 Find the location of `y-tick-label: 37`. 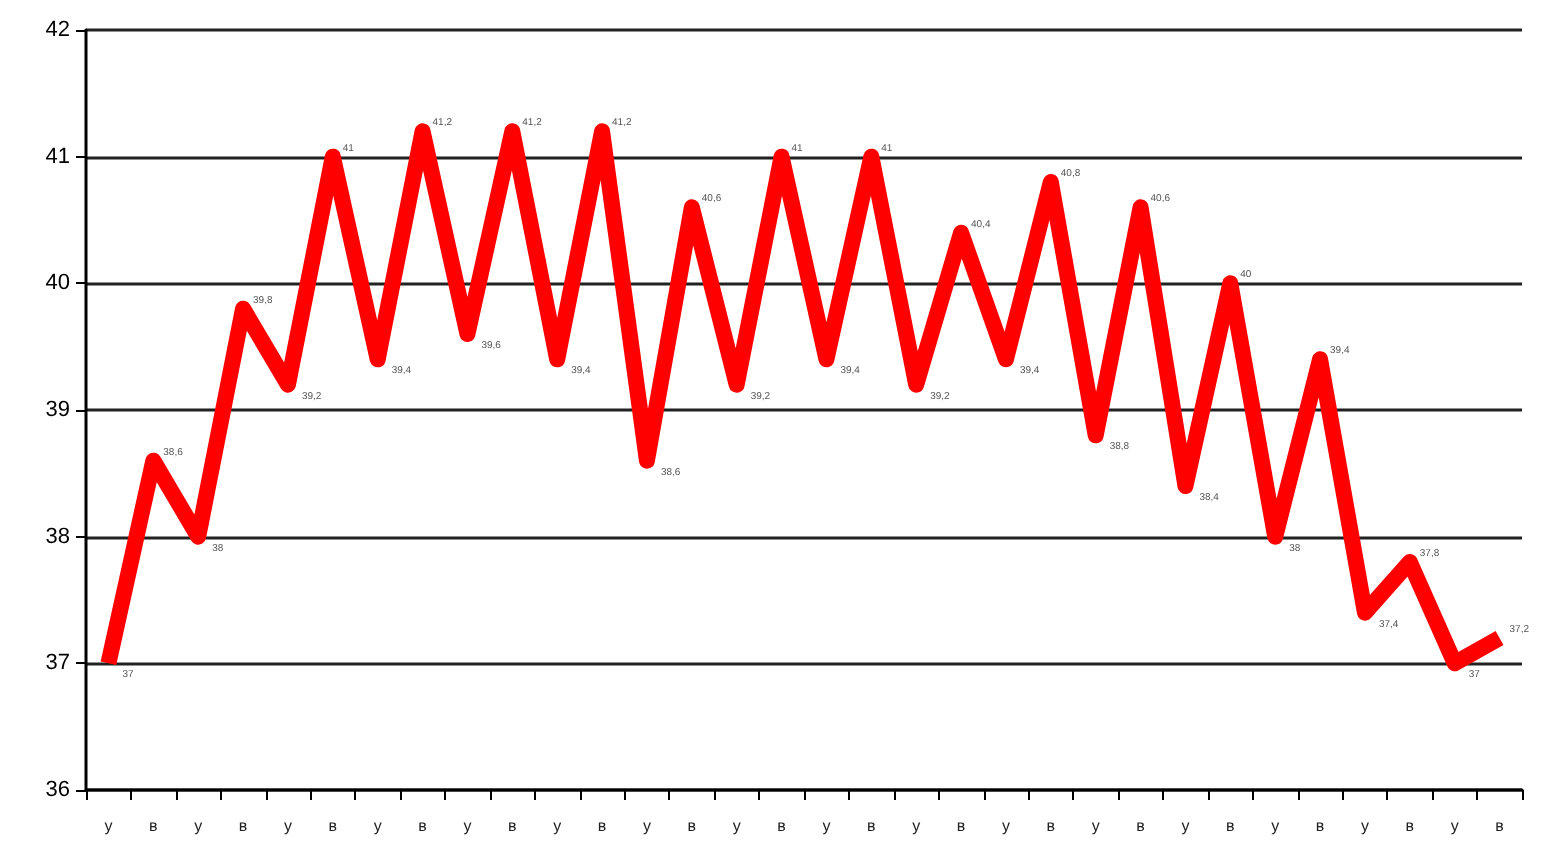

y-tick-label: 37 is located at coordinates (57, 663).